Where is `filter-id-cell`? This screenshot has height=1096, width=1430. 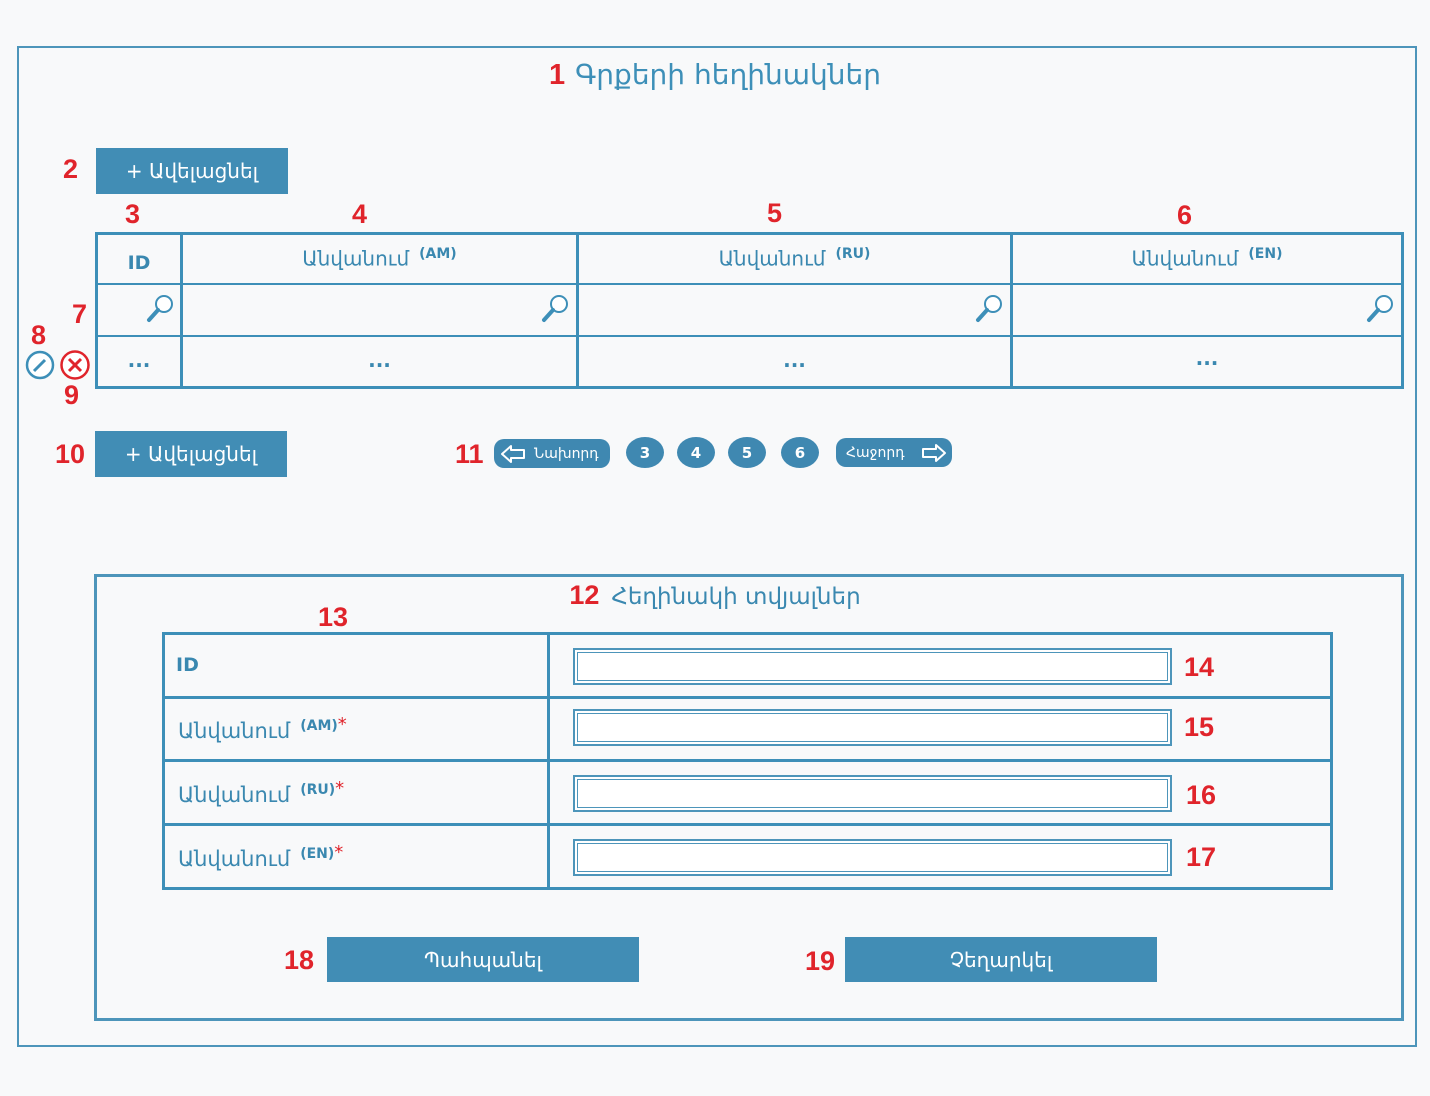 filter-id-cell is located at coordinates (139, 310).